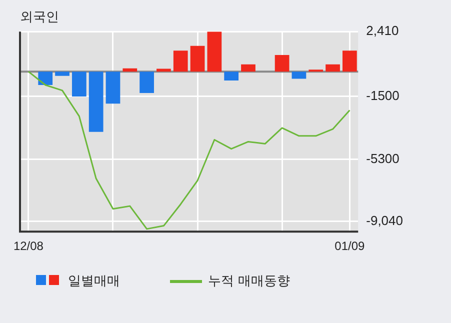  Describe the element at coordinates (350, 246) in the screenshot. I see `x-tick-label: 01/09` at that location.